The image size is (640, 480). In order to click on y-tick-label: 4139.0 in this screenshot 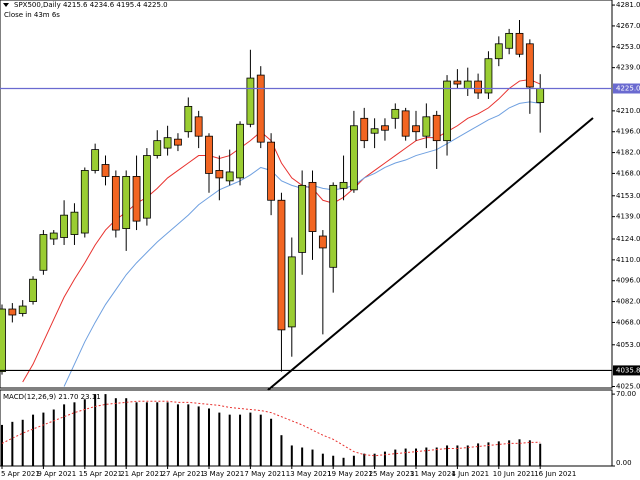, I will do `click(628, 217)`.